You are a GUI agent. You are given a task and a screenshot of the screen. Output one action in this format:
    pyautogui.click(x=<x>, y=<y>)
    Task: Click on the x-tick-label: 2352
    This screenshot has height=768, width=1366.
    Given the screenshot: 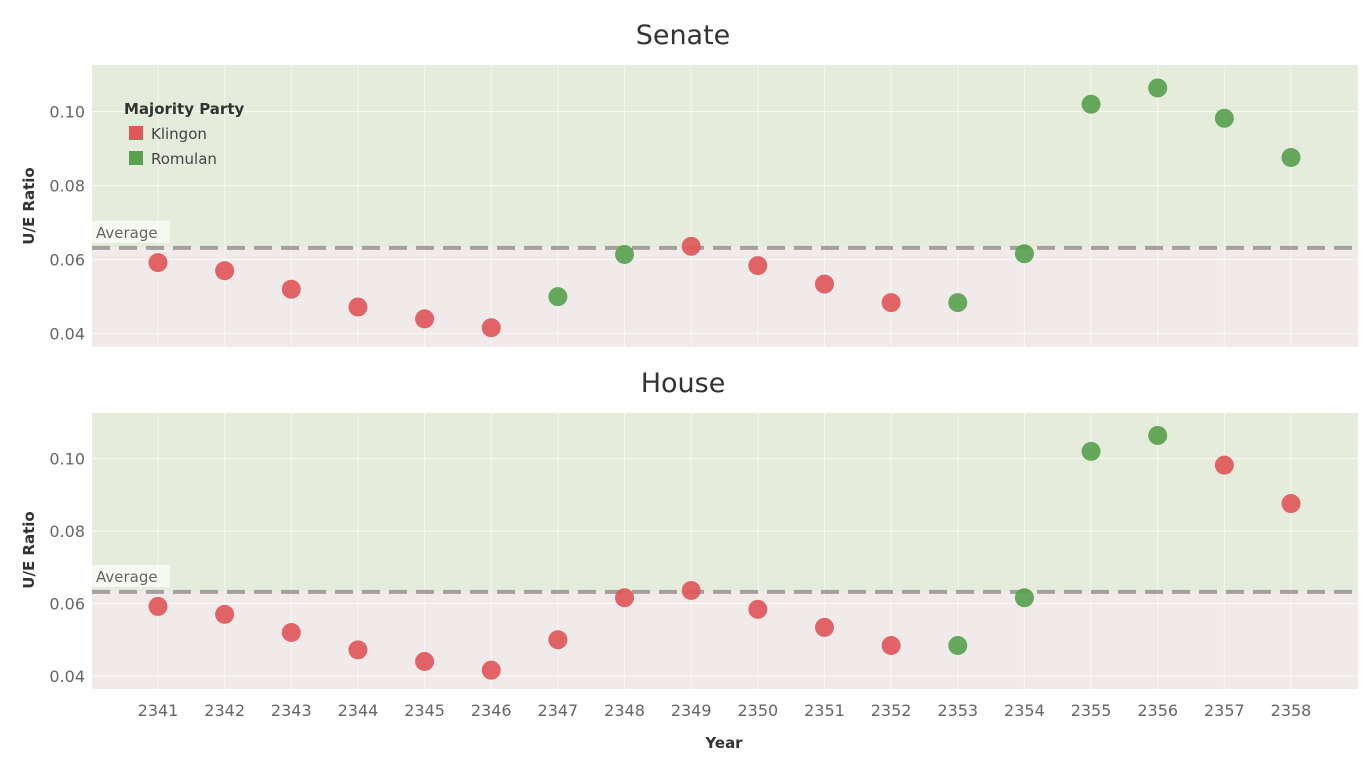 What is the action you would take?
    pyautogui.click(x=891, y=710)
    